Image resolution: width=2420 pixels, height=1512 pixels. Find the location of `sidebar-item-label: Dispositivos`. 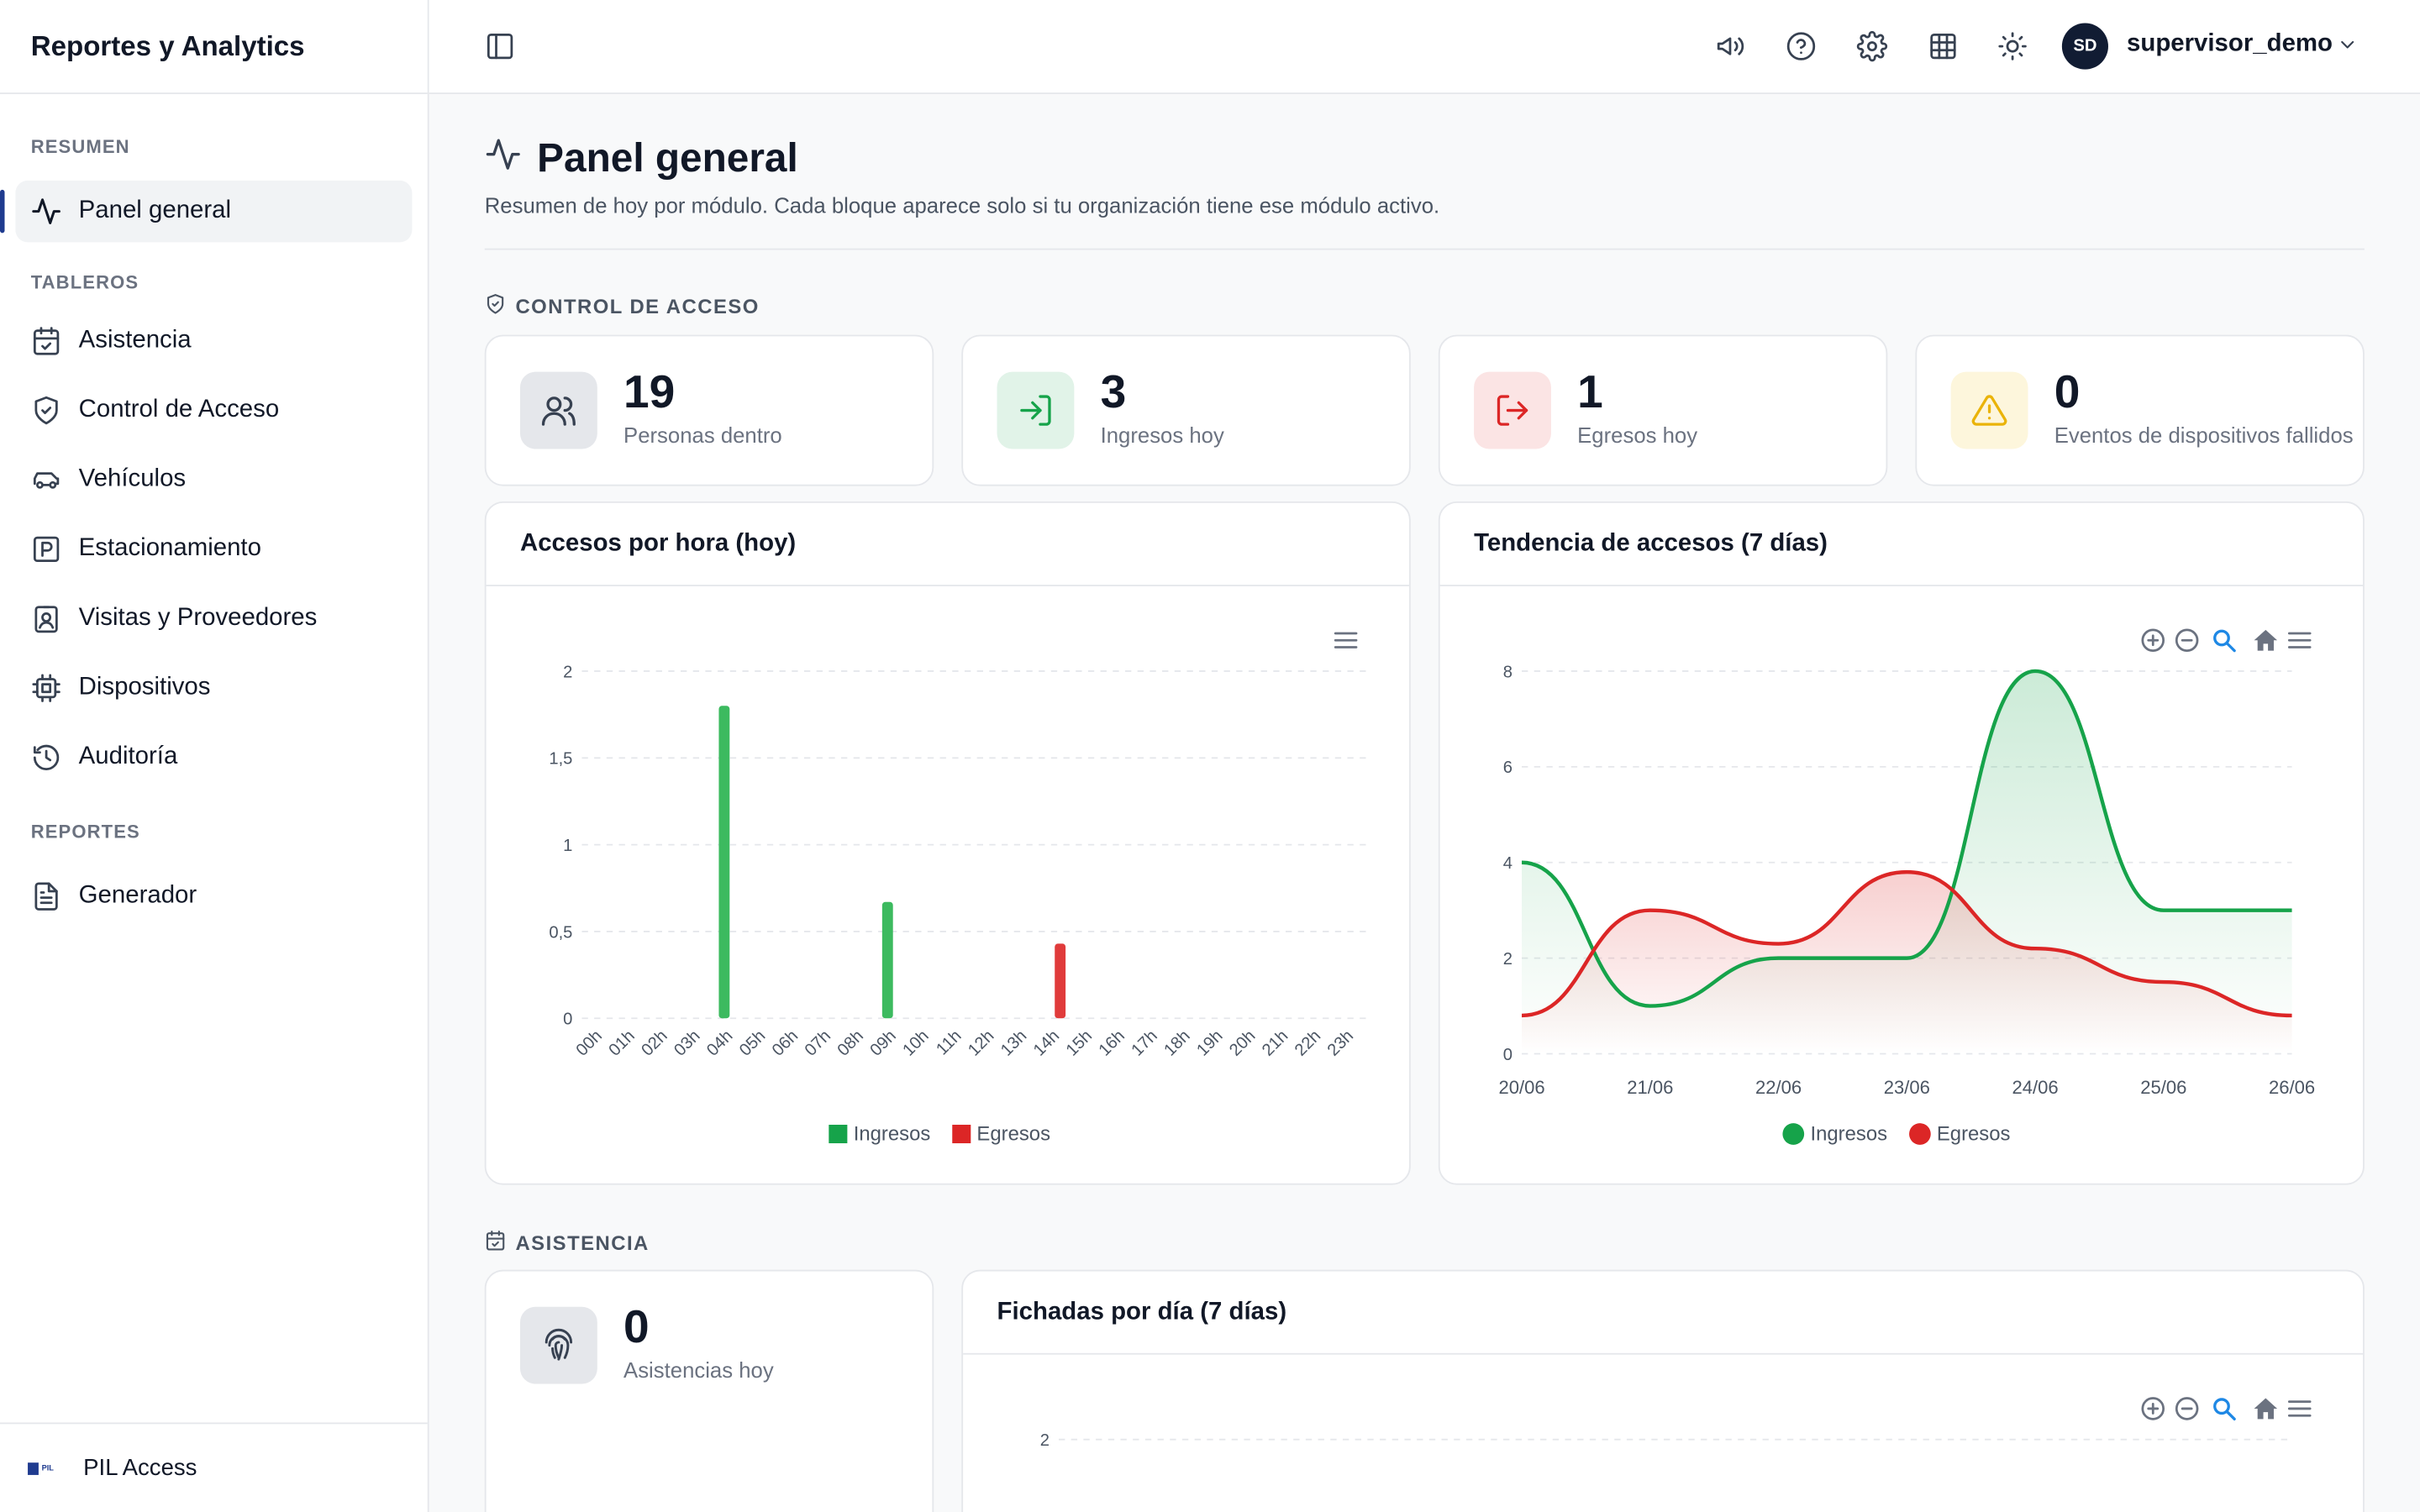

sidebar-item-label: Dispositivos is located at coordinates (144, 687).